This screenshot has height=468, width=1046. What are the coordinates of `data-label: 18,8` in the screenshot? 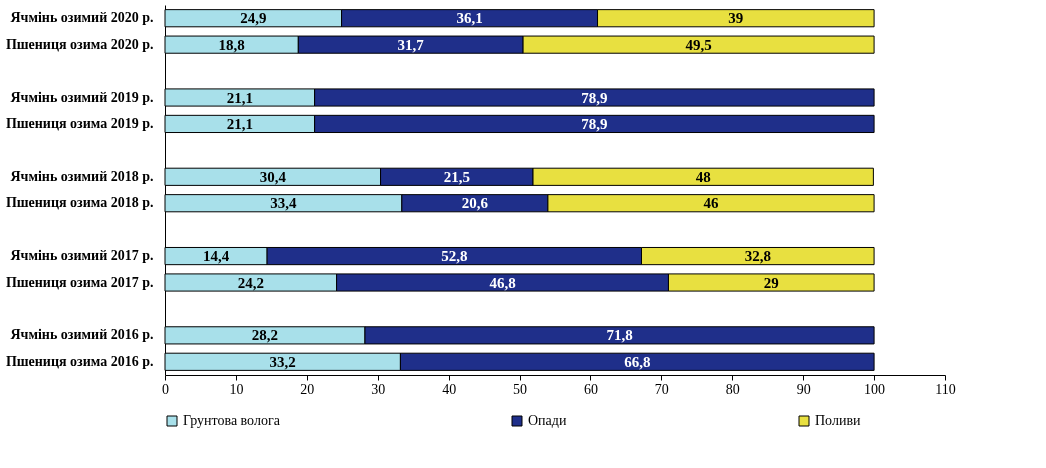 It's located at (231, 44).